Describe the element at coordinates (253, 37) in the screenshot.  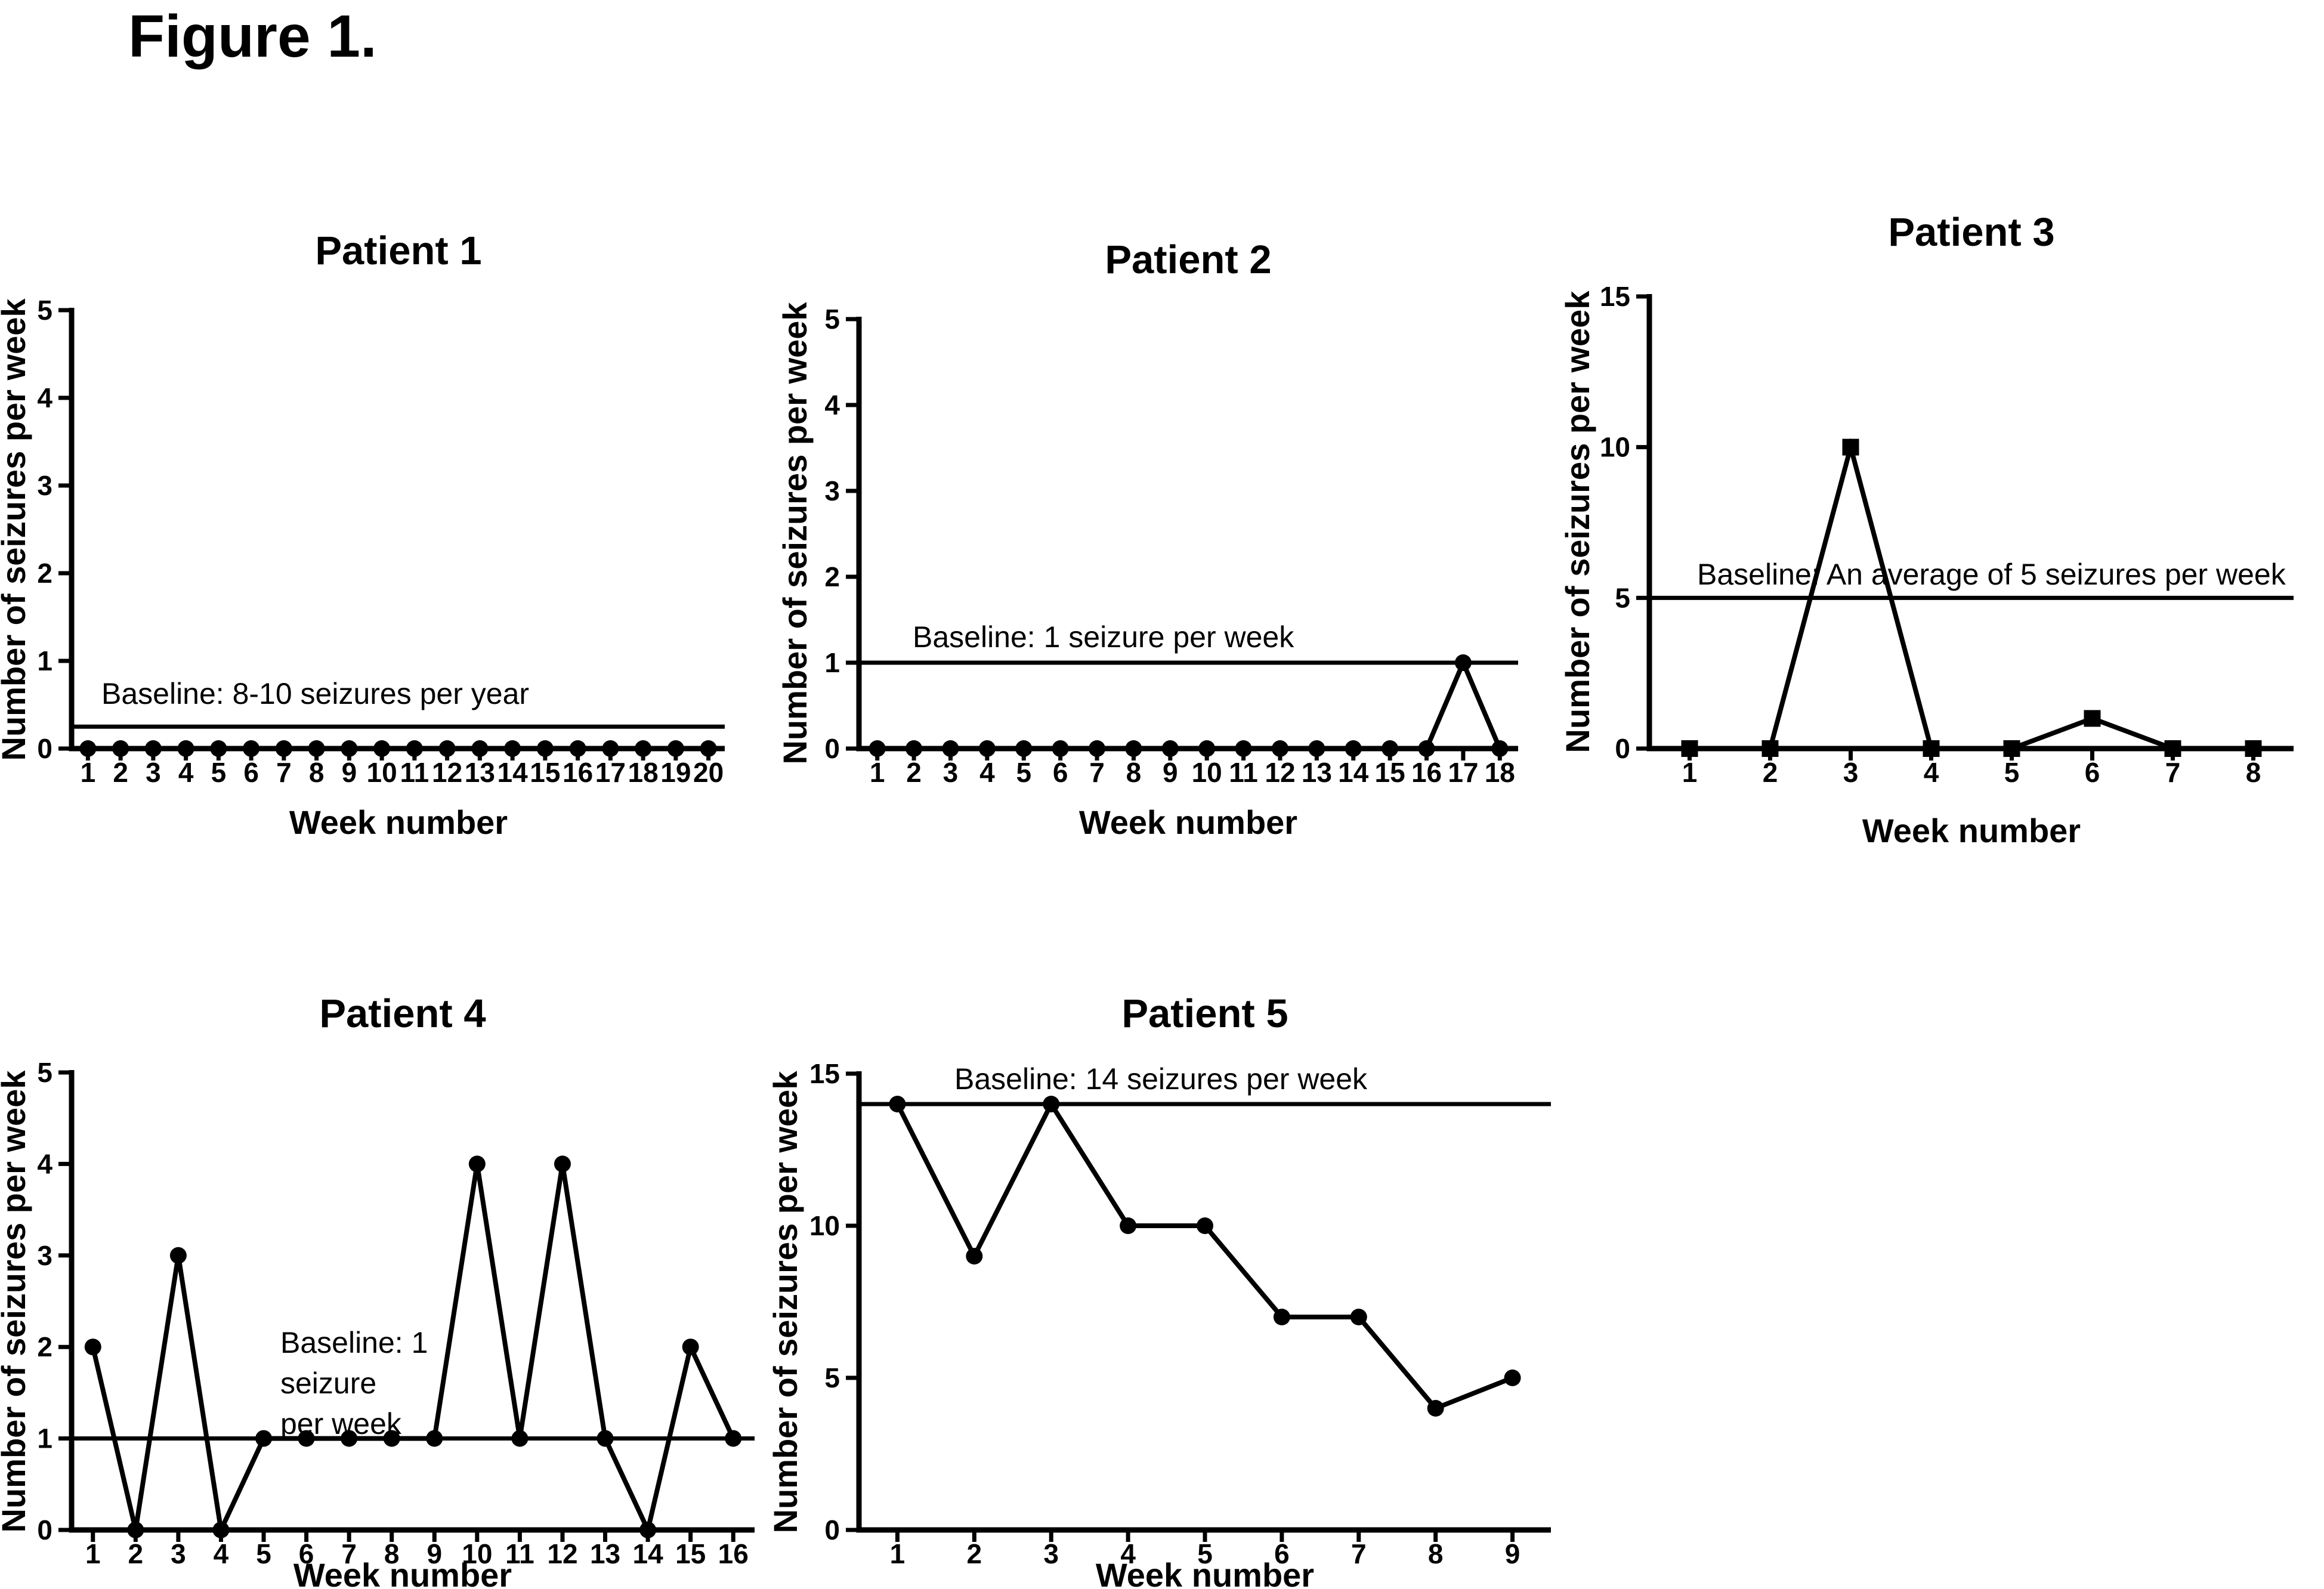
I see `figure-title: Figure 1.` at that location.